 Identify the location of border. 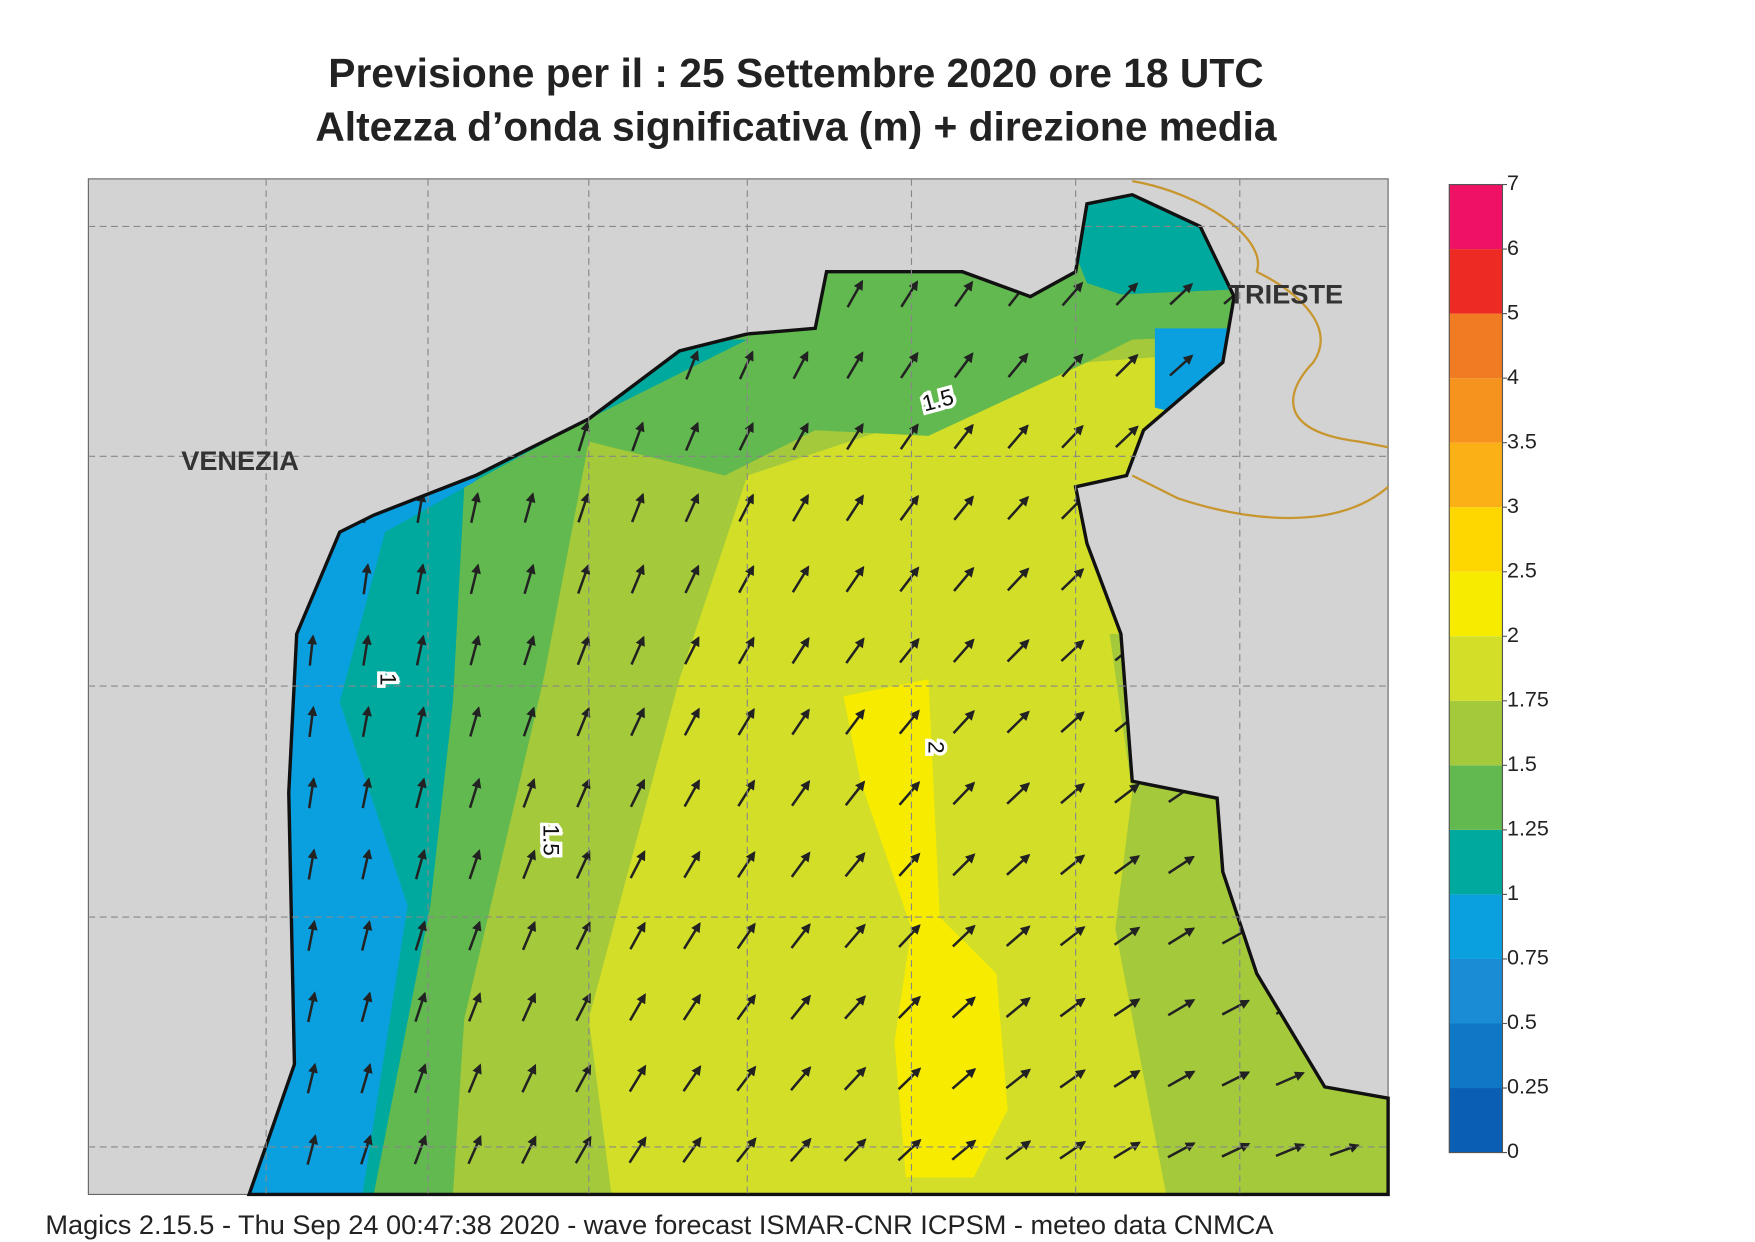
(1260, 350).